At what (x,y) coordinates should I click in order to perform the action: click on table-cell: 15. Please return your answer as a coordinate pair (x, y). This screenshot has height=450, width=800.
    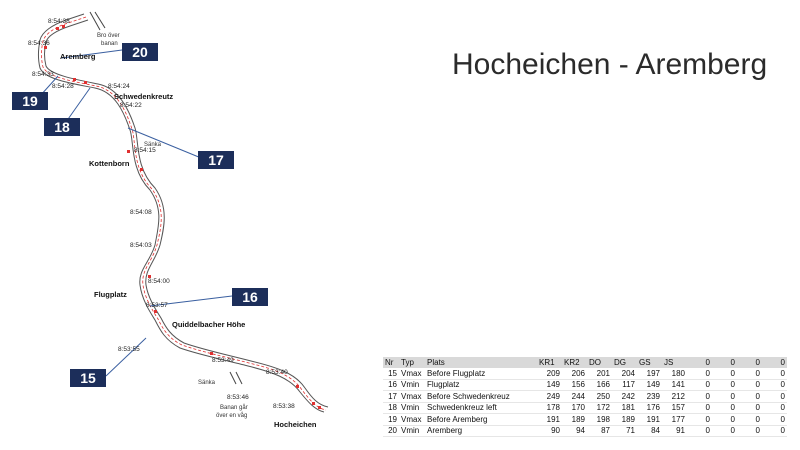
    Looking at the image, I should click on (391, 374).